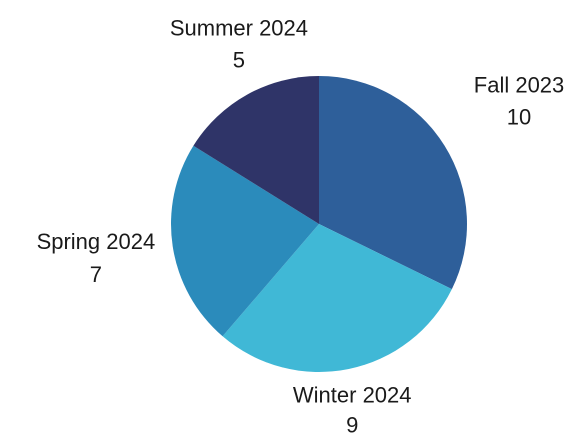  Describe the element at coordinates (96, 274) in the screenshot. I see `slice-value: 7` at that location.